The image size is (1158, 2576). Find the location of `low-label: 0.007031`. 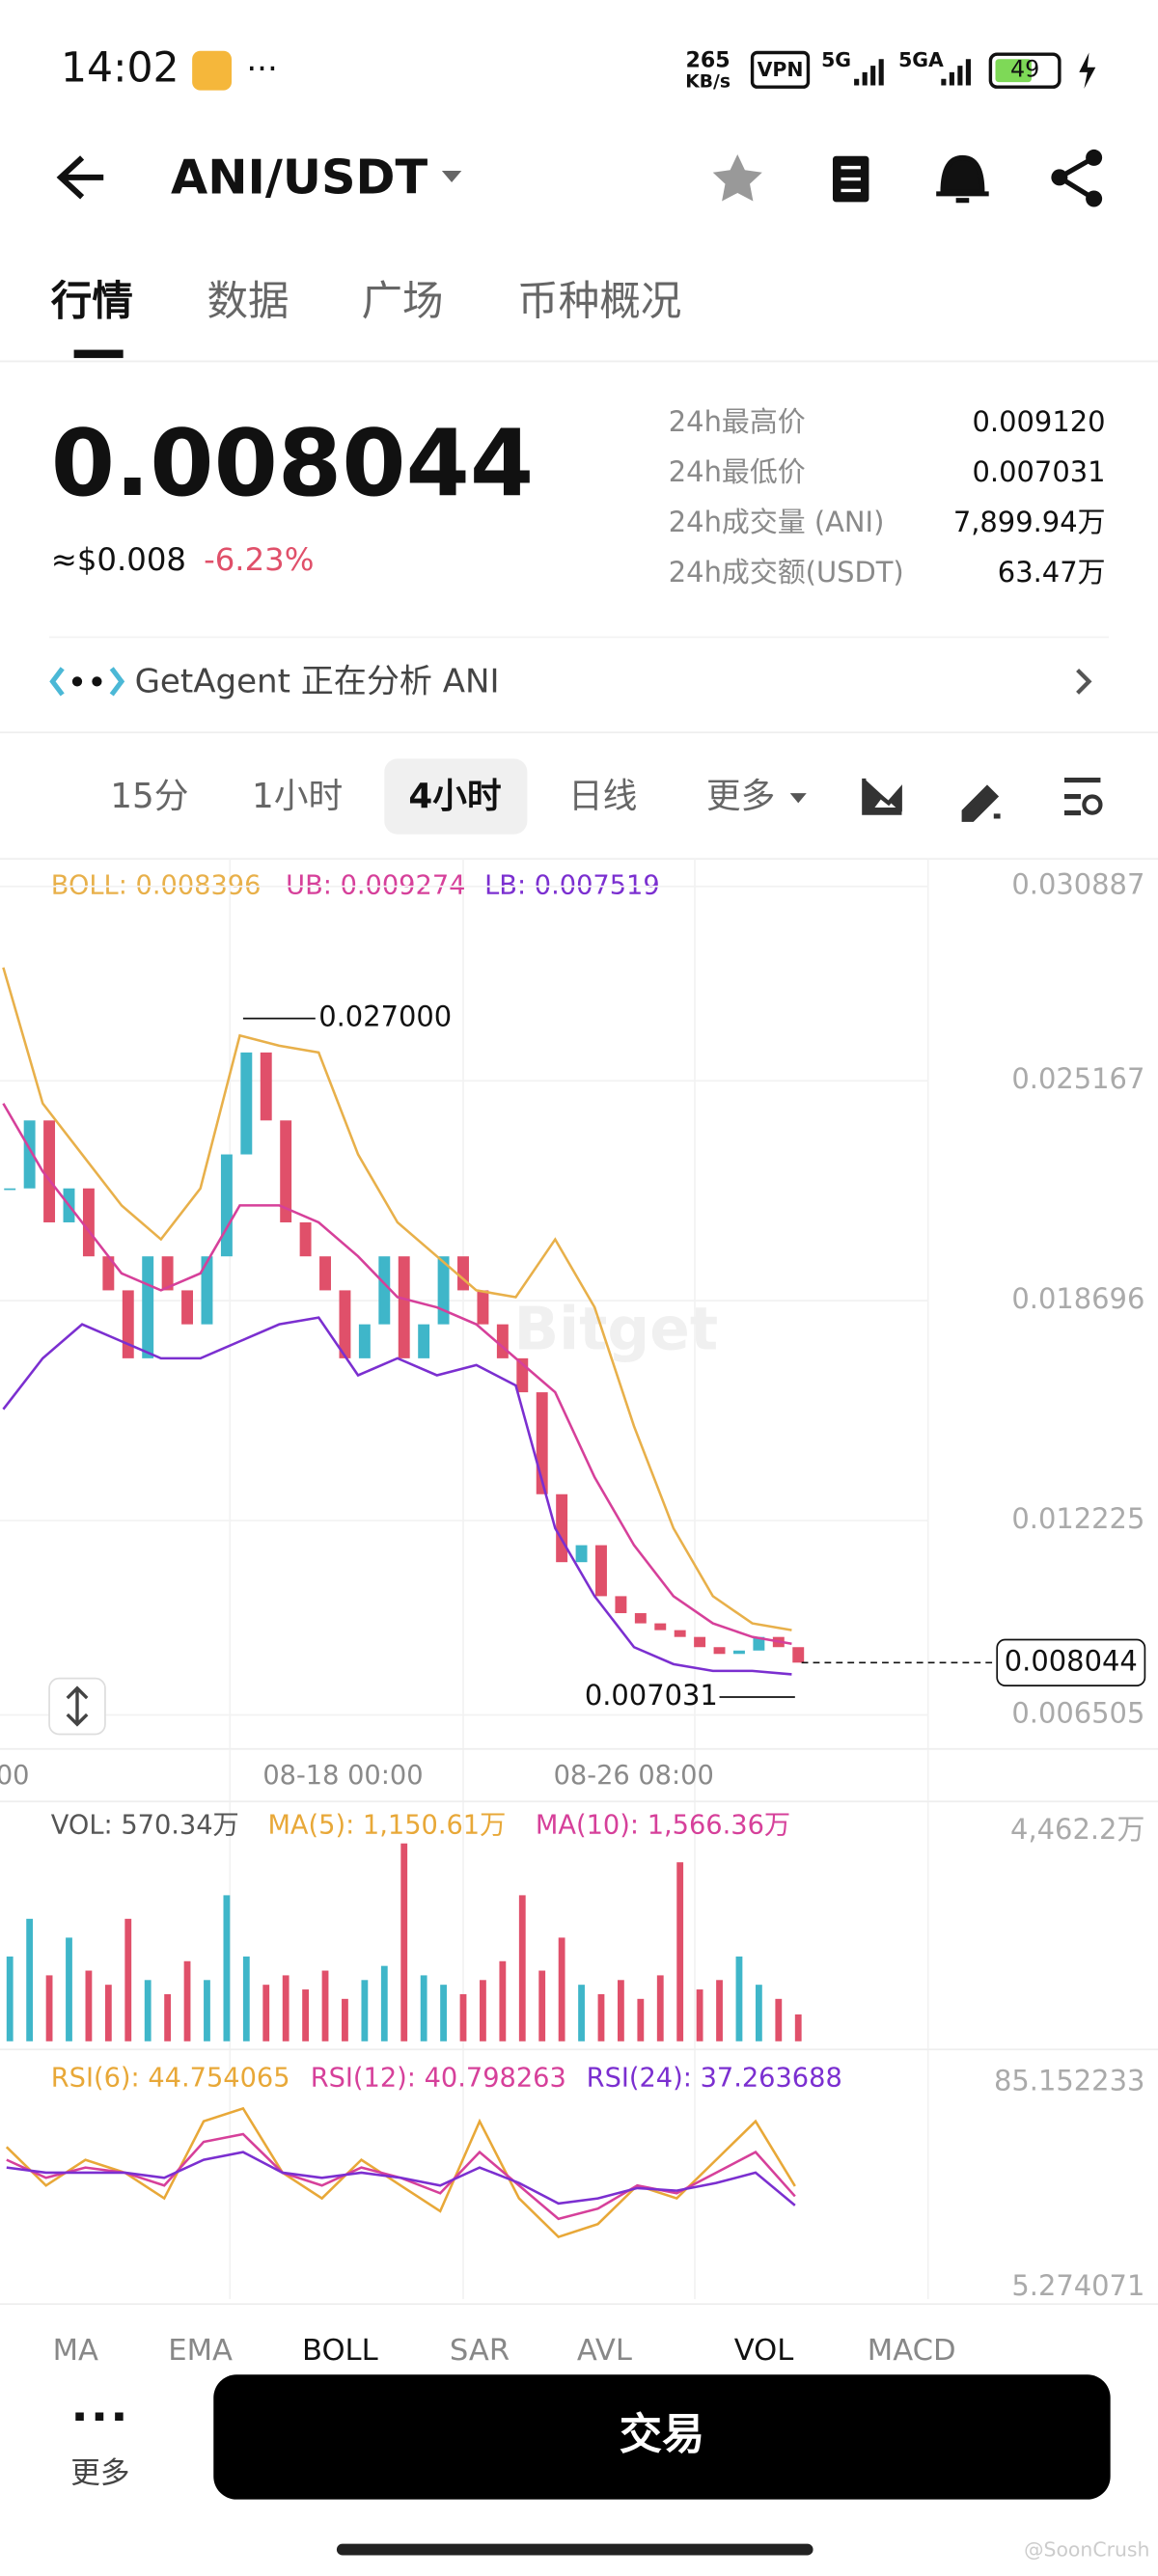

low-label: 0.007031 is located at coordinates (651, 1696).